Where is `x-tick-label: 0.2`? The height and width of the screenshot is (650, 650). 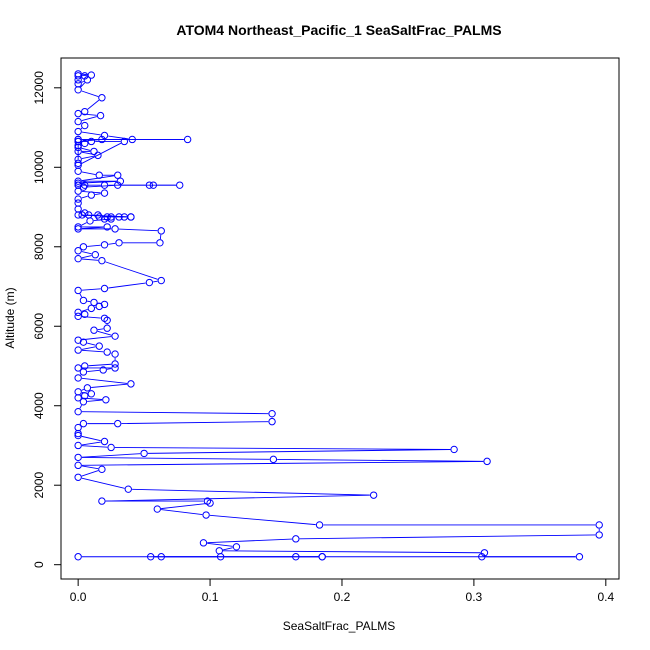 x-tick-label: 0.2 is located at coordinates (342, 597).